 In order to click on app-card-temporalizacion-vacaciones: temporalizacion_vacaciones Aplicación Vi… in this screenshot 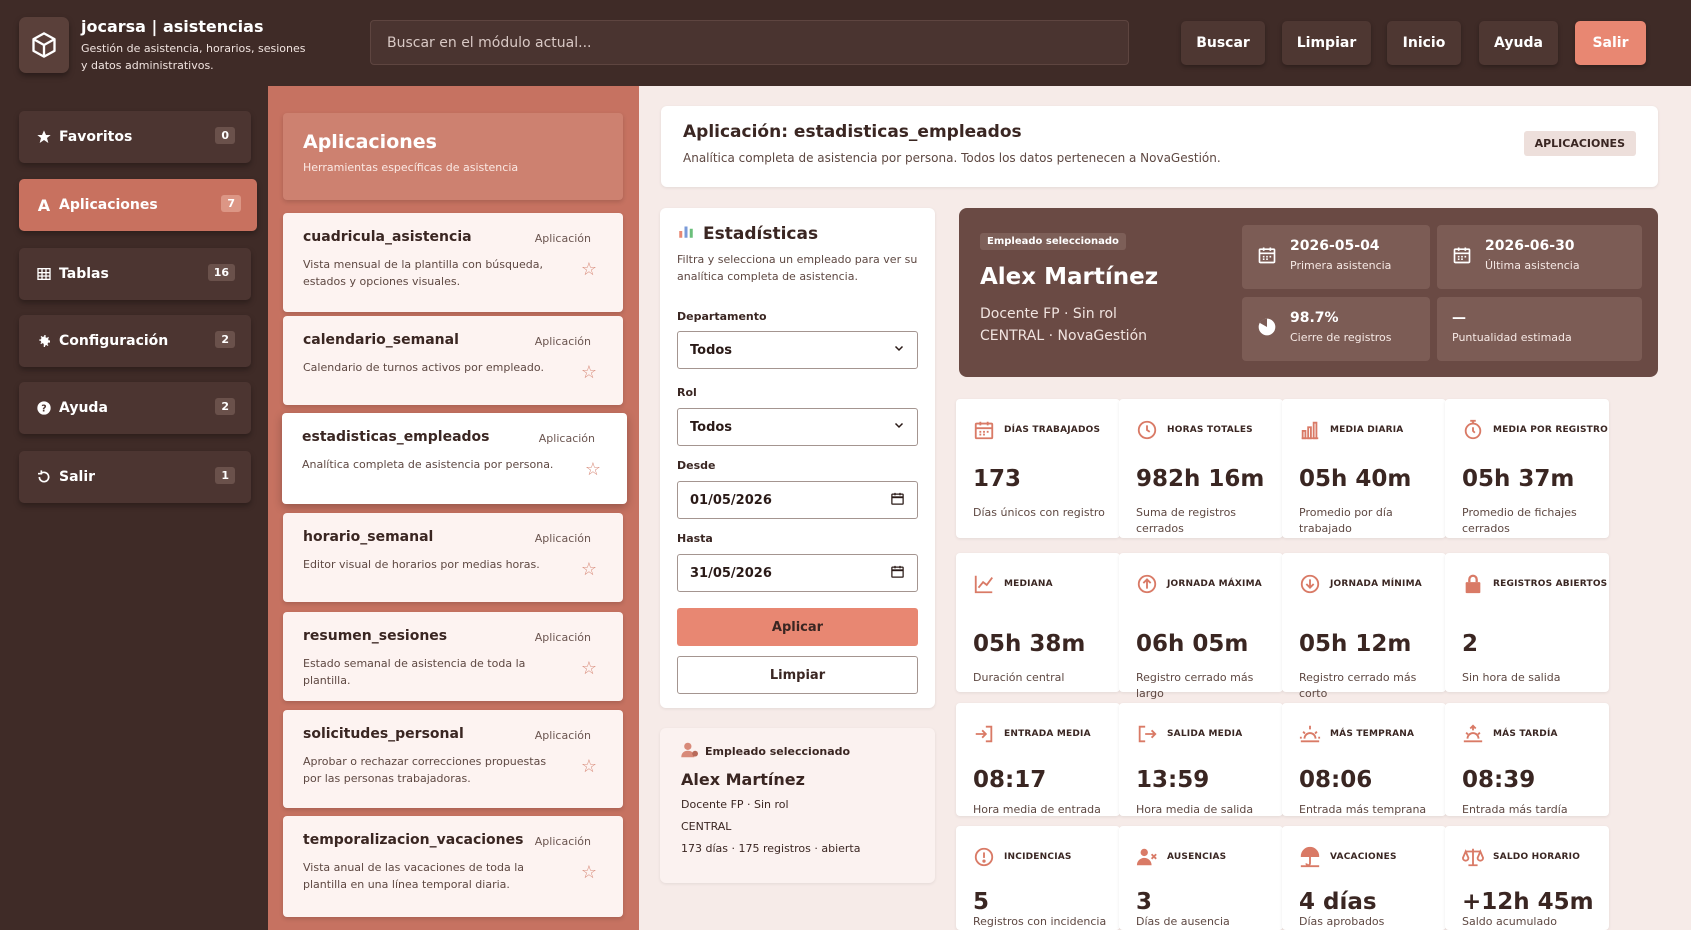, I will do `click(453, 866)`.